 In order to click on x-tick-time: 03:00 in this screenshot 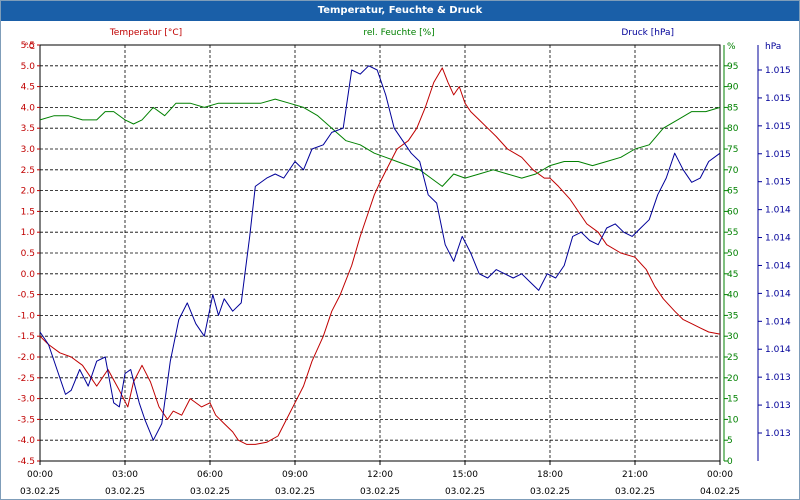, I will do `click(125, 475)`.